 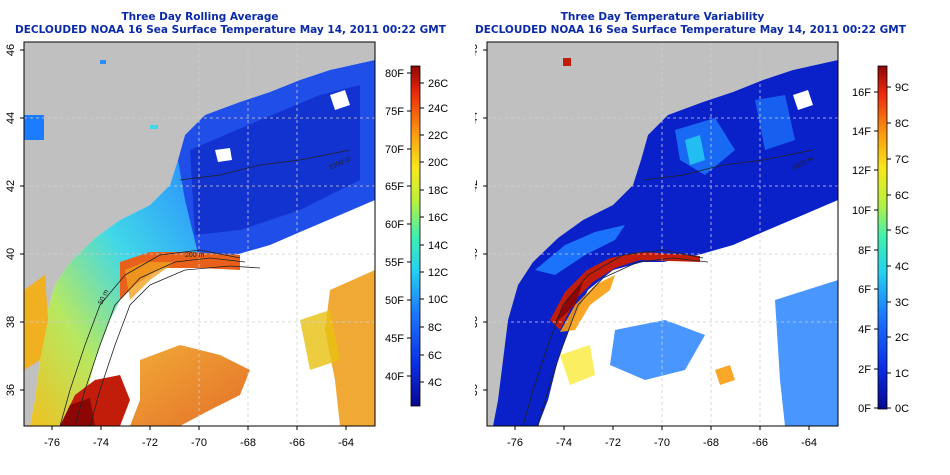 What do you see at coordinates (902, 124) in the screenshot?
I see `right-cb-c-8: 8C` at bounding box center [902, 124].